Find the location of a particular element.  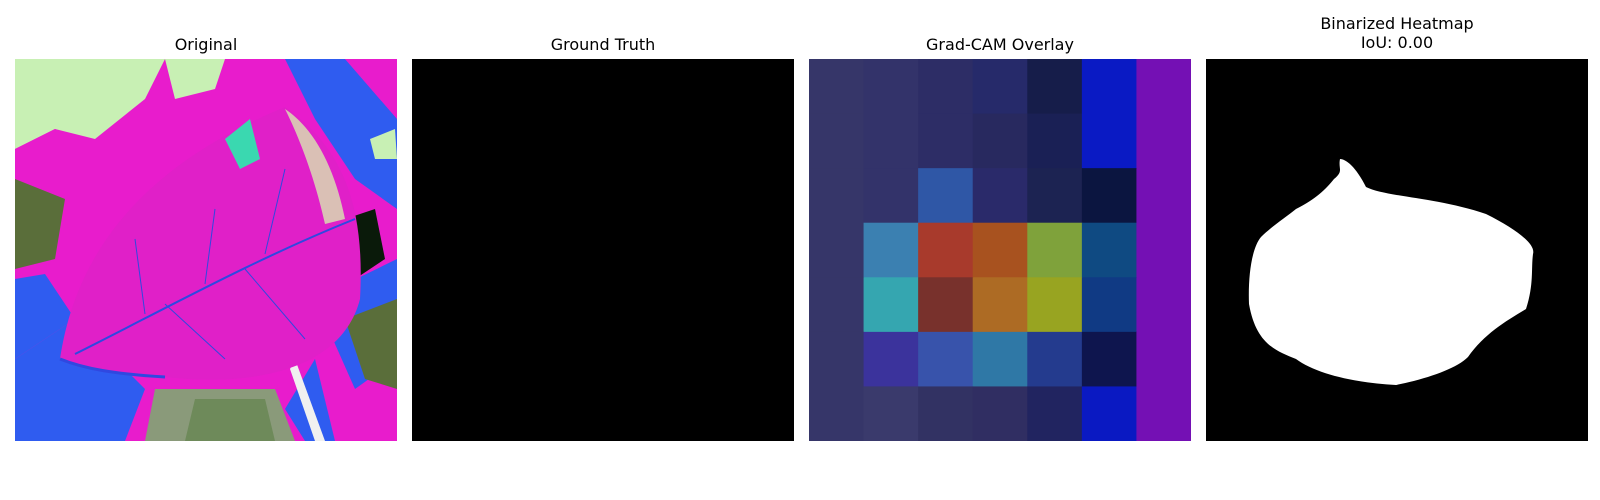

ground-truth-title: Ground Truth is located at coordinates (603, 44).